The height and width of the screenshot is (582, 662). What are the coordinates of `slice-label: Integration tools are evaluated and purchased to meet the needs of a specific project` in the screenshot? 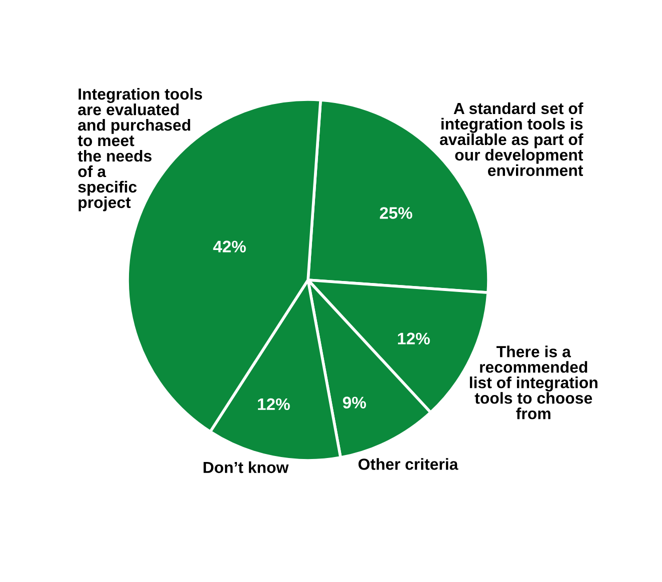 It's located at (140, 150).